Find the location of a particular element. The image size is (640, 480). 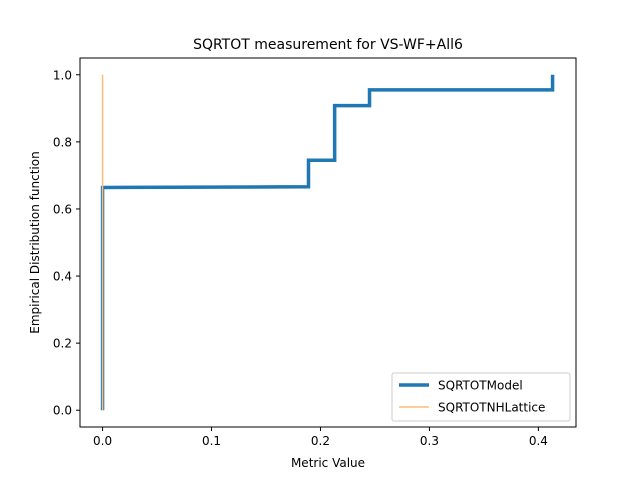

chart-title: SQRTOT measurement for VS-WF+All6 is located at coordinates (328, 45).